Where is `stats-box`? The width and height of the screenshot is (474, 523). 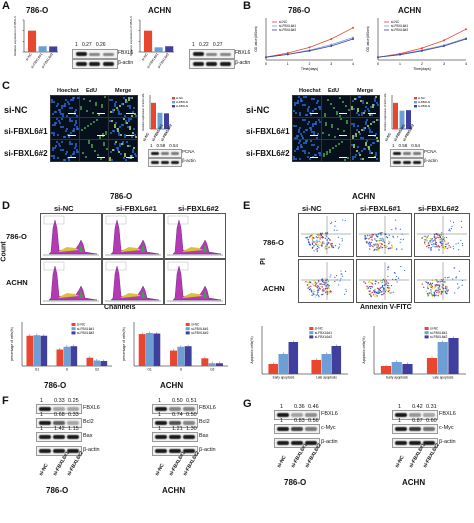
stats-box is located at coordinates (54, 266).